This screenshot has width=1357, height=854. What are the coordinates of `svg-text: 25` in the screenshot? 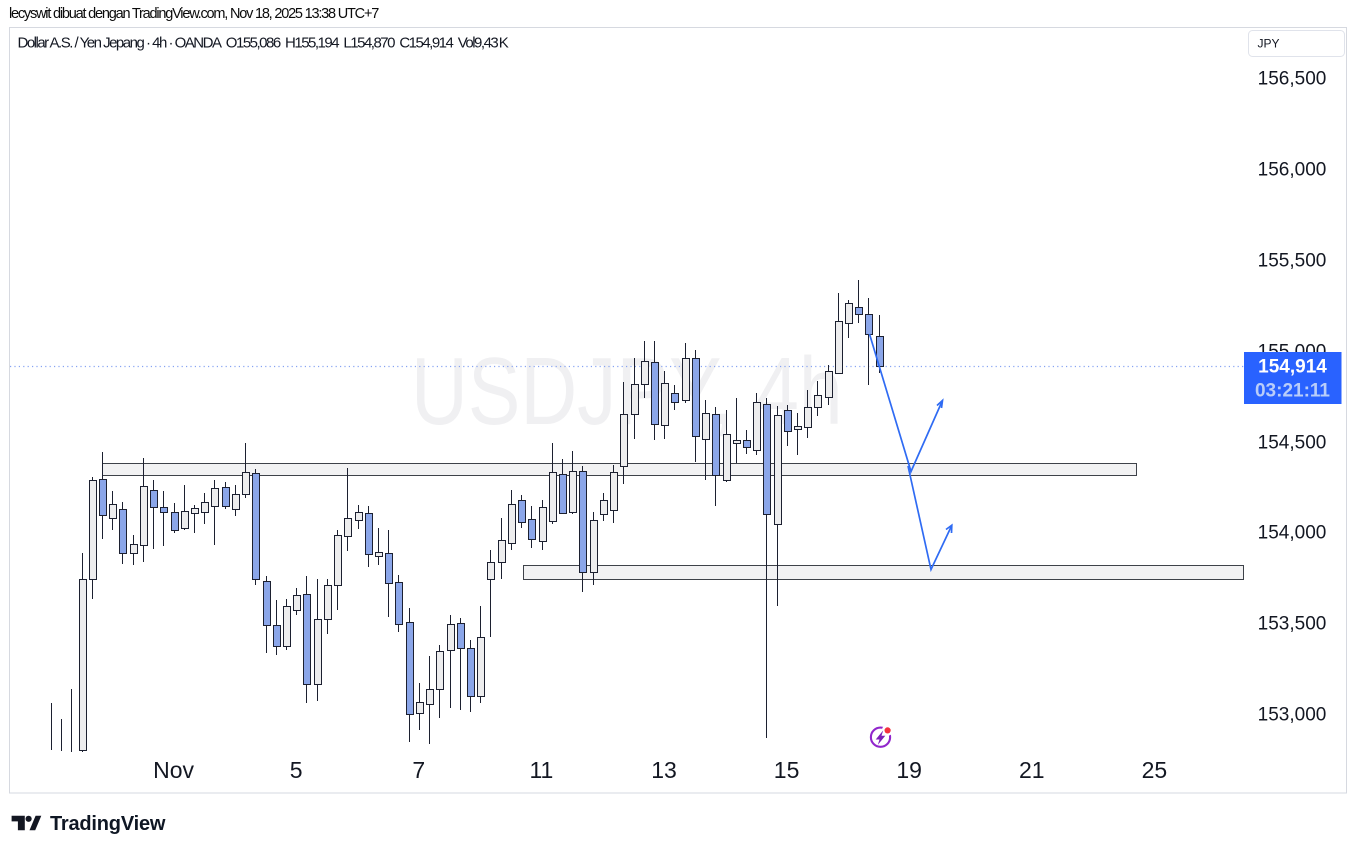 It's located at (1155, 770).